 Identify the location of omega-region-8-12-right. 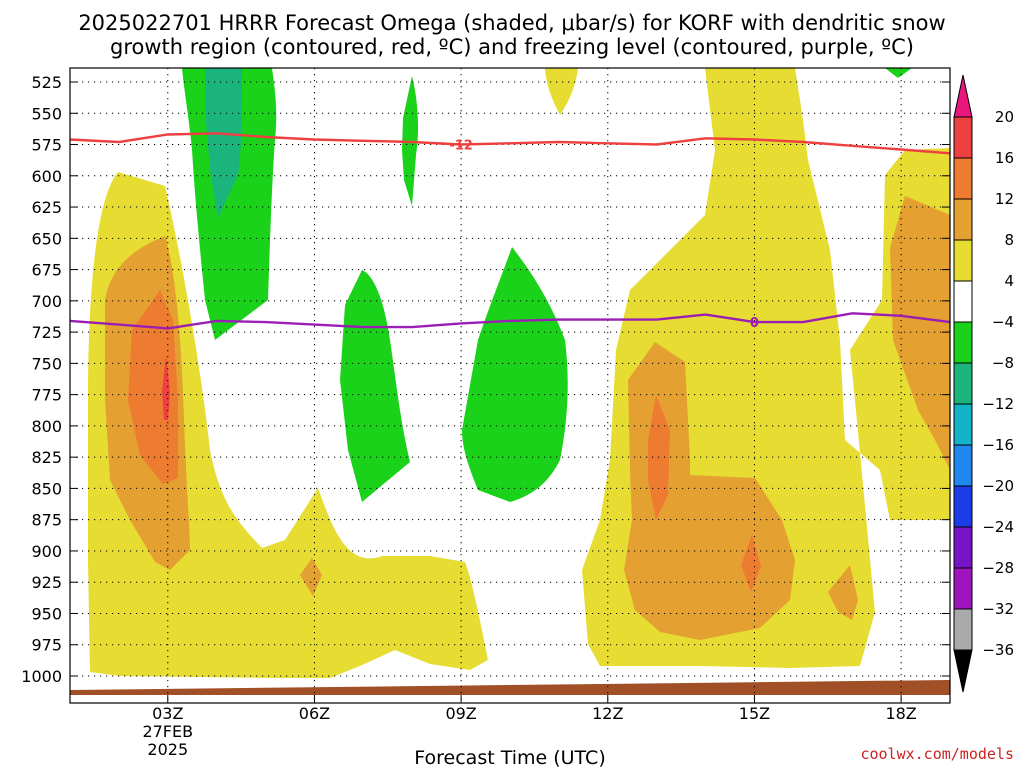
(920, 333).